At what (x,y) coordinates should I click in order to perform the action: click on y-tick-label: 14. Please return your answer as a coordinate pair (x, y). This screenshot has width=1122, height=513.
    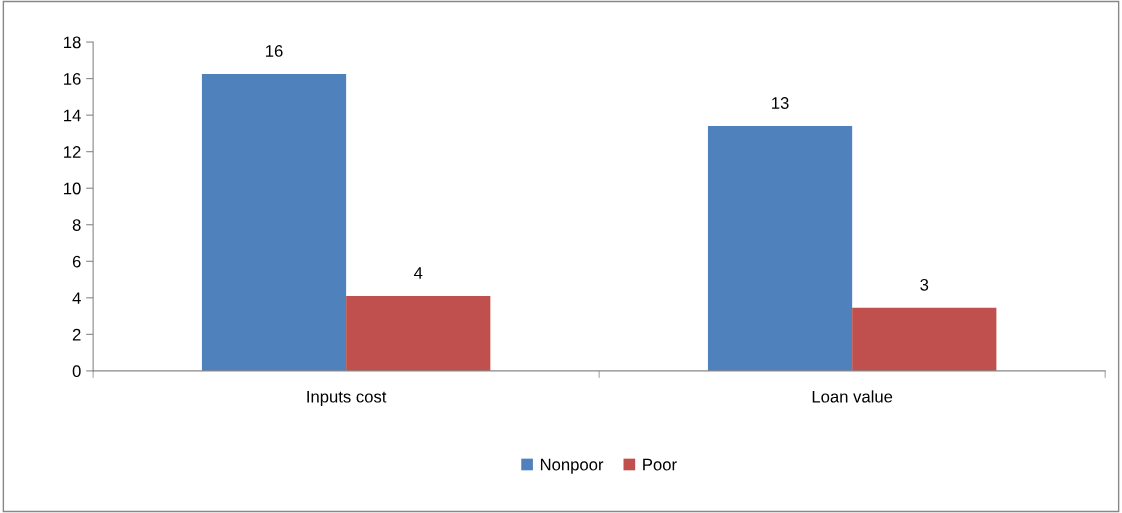
    Looking at the image, I should click on (72, 115).